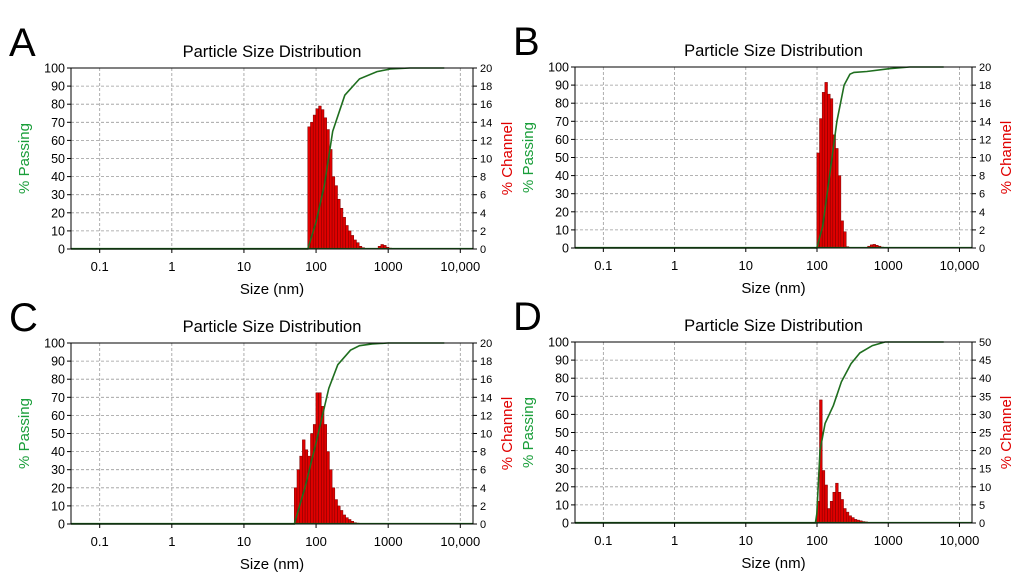  Describe the element at coordinates (982, 506) in the screenshot. I see `right-axis-tick-label: 5` at that location.